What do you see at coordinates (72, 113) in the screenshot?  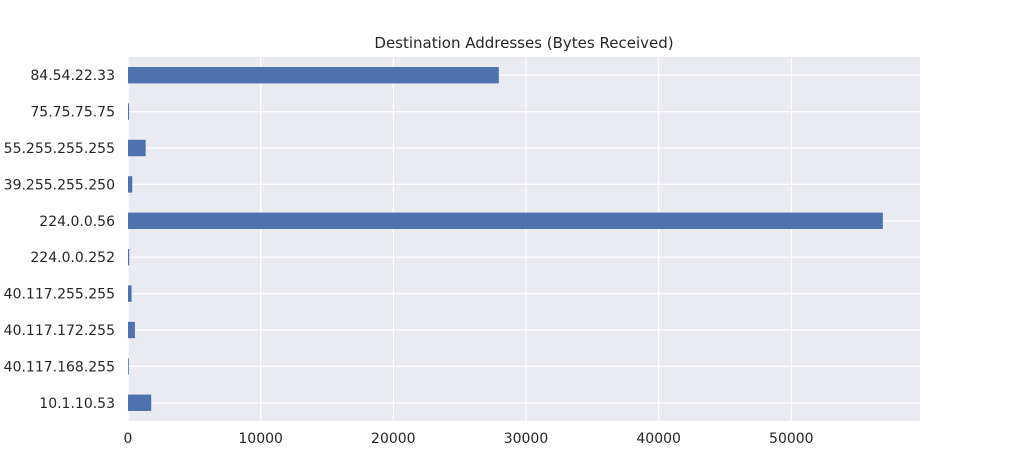 I see `y-tick-label: 75.75.75.75` at bounding box center [72, 113].